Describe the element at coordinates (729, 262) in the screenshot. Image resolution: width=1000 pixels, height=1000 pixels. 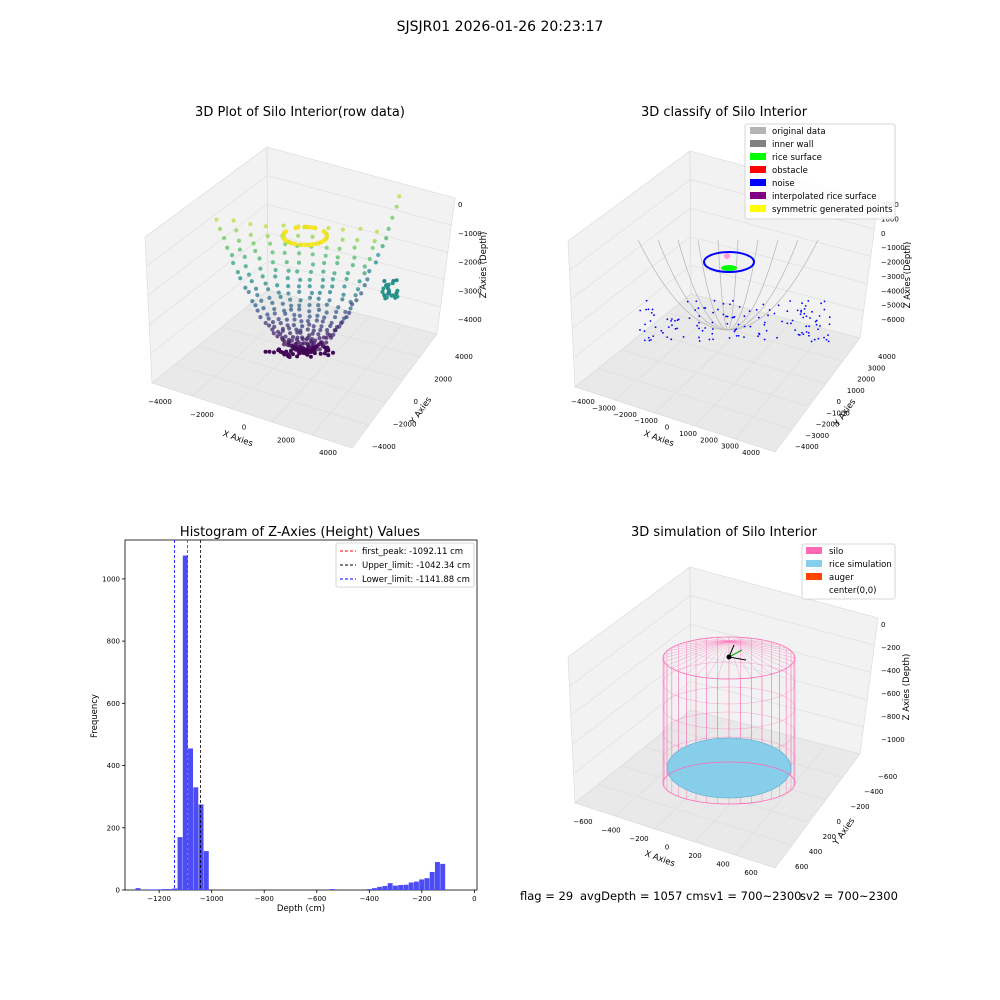
I see `inner-wall-ring` at that location.